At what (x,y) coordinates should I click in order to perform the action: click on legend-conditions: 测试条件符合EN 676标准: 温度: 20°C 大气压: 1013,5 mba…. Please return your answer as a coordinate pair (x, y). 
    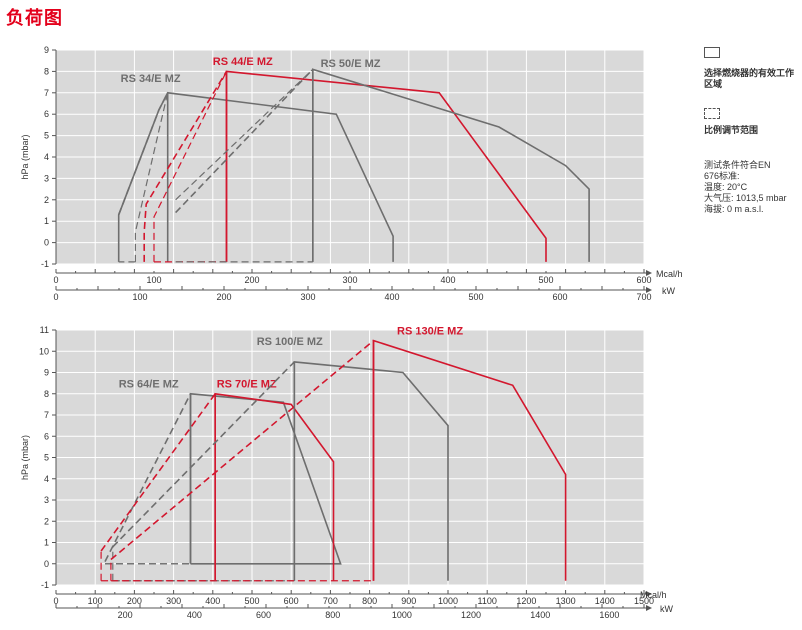
    Looking at the image, I should click on (752, 187).